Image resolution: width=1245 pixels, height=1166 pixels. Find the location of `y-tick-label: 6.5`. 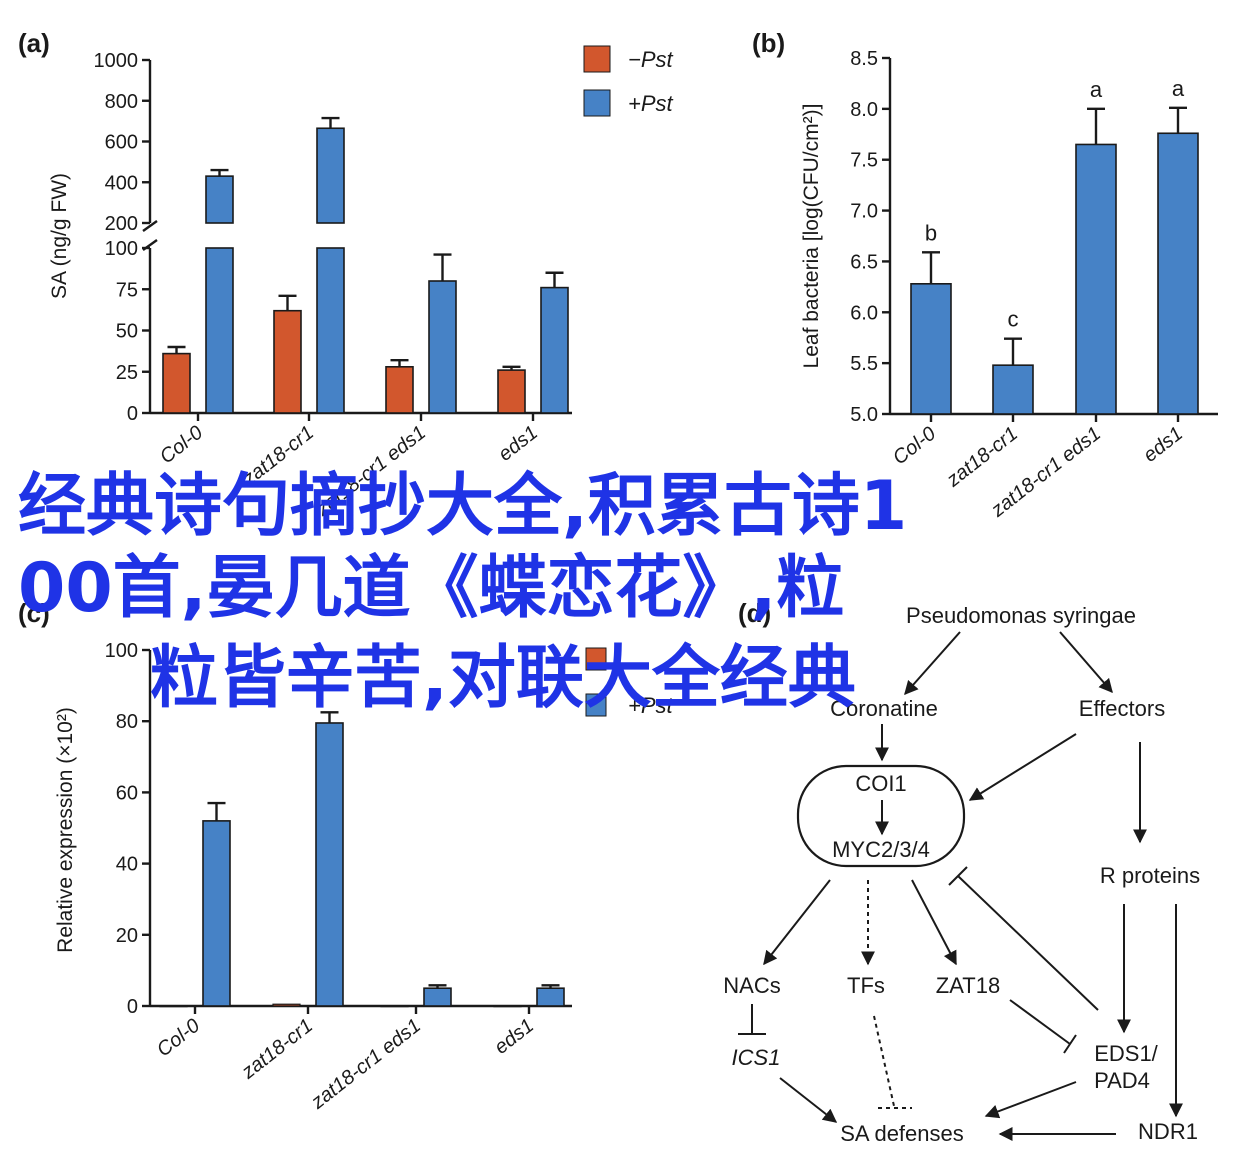

y-tick-label: 6.5 is located at coordinates (864, 262).